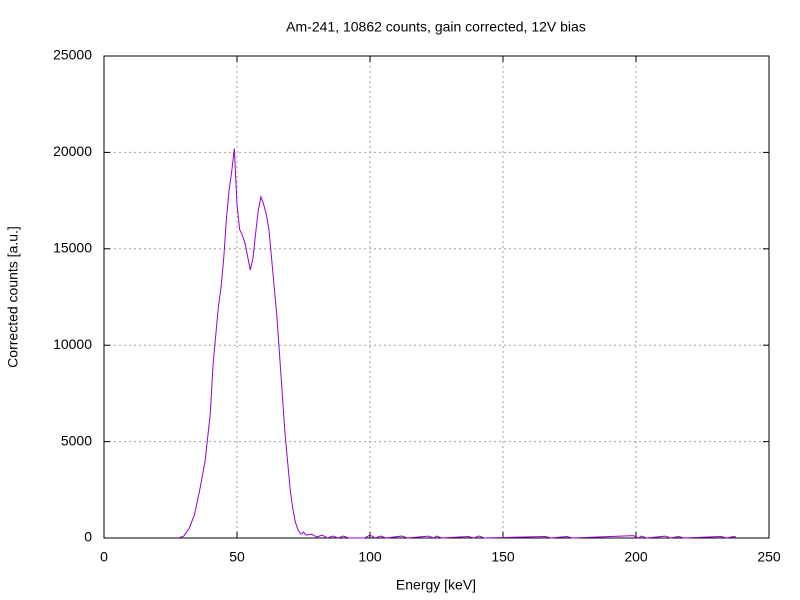 The image size is (800, 600). What do you see at coordinates (636, 557) in the screenshot?
I see `x-tick-label: 200` at bounding box center [636, 557].